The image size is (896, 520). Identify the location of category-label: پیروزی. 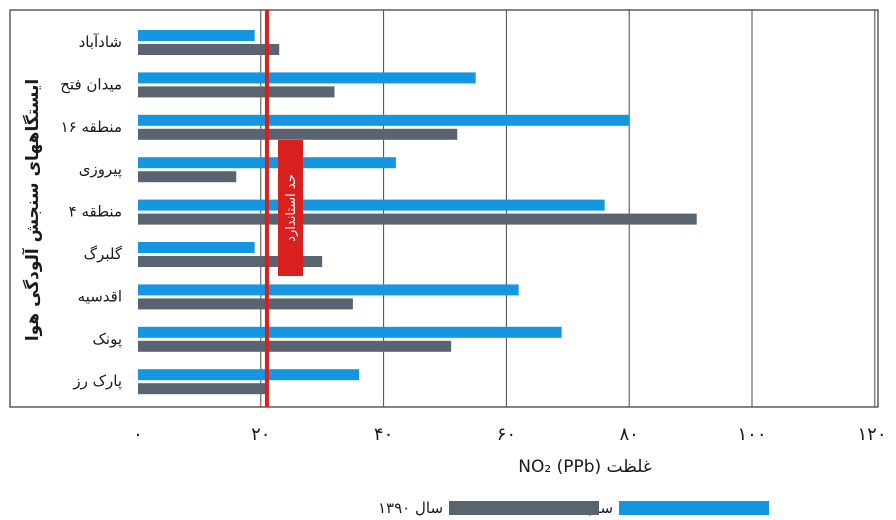
(100, 169).